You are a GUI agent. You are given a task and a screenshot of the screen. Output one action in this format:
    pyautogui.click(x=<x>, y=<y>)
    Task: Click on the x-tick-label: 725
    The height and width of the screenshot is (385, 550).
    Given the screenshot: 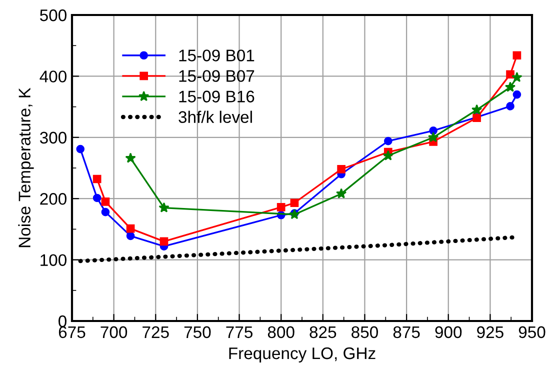 What is the action you would take?
    pyautogui.click(x=155, y=332)
    